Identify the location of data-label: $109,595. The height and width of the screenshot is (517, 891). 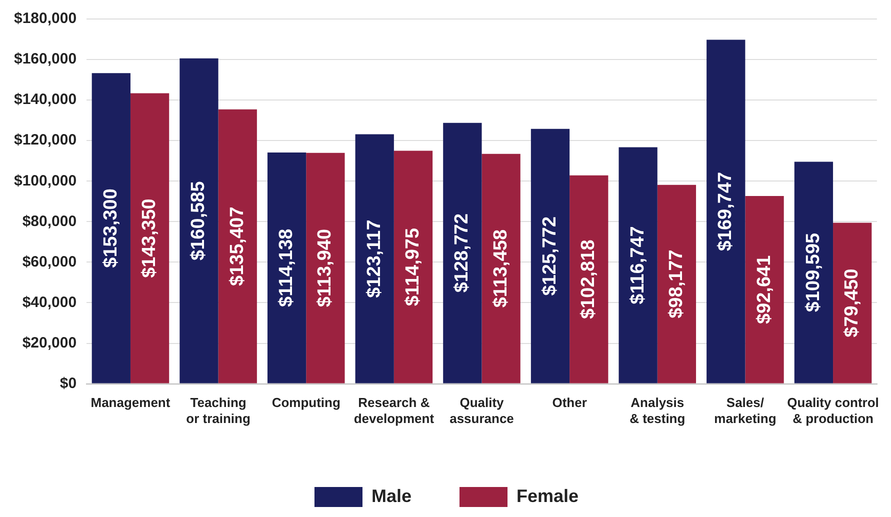
(813, 272).